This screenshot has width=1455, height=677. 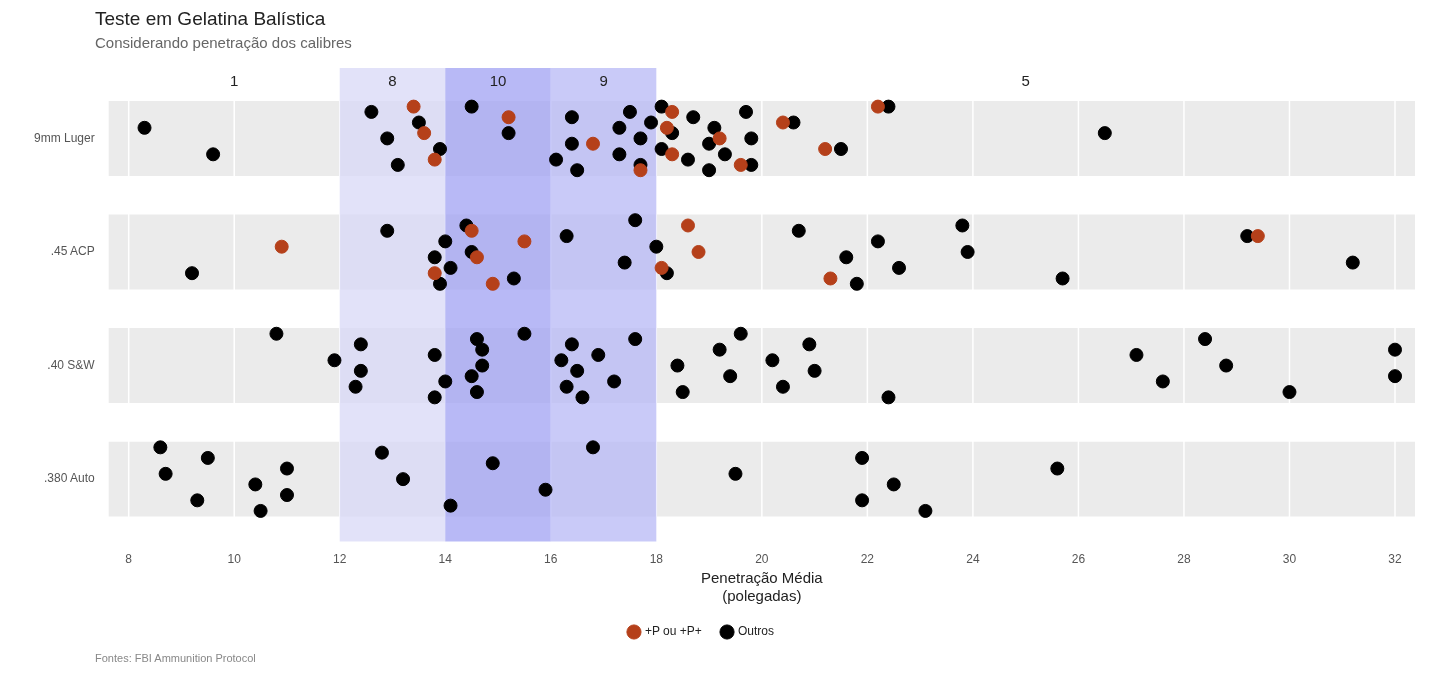 What do you see at coordinates (392, 81) in the screenshot?
I see `band-label: 8` at bounding box center [392, 81].